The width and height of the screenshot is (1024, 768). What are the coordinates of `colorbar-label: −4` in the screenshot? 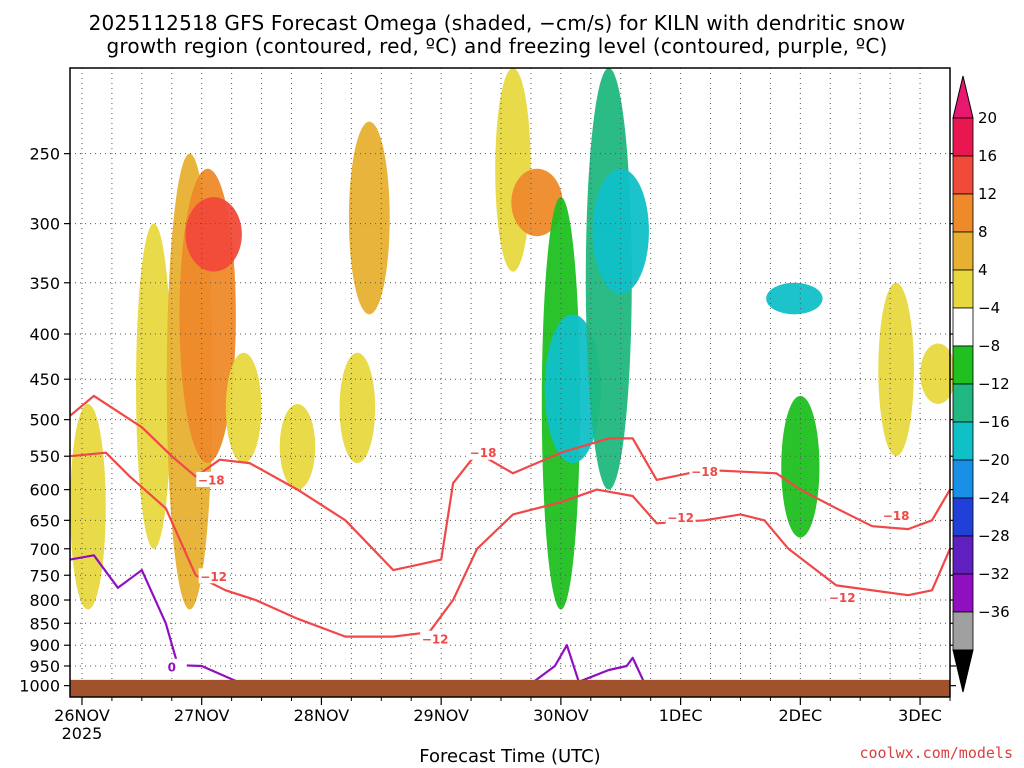 It's located at (989, 308).